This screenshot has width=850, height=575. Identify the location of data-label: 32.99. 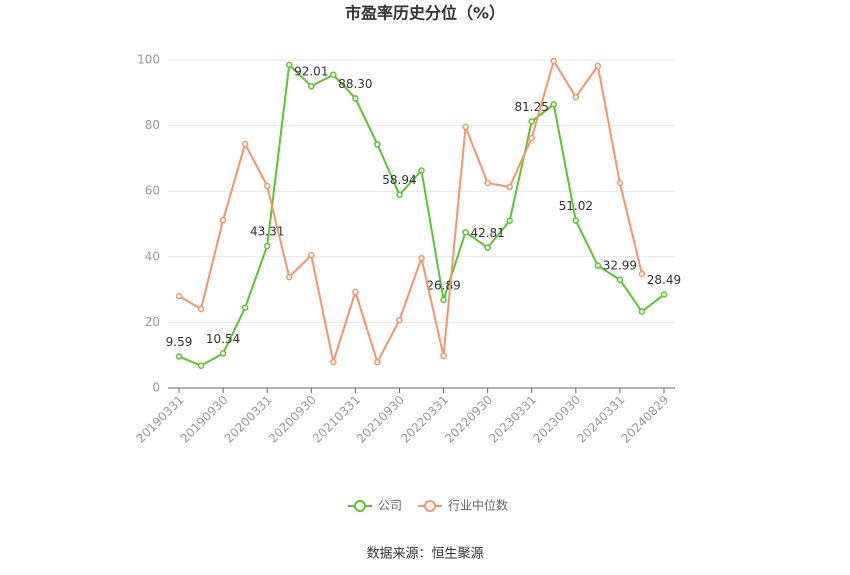
(620, 265).